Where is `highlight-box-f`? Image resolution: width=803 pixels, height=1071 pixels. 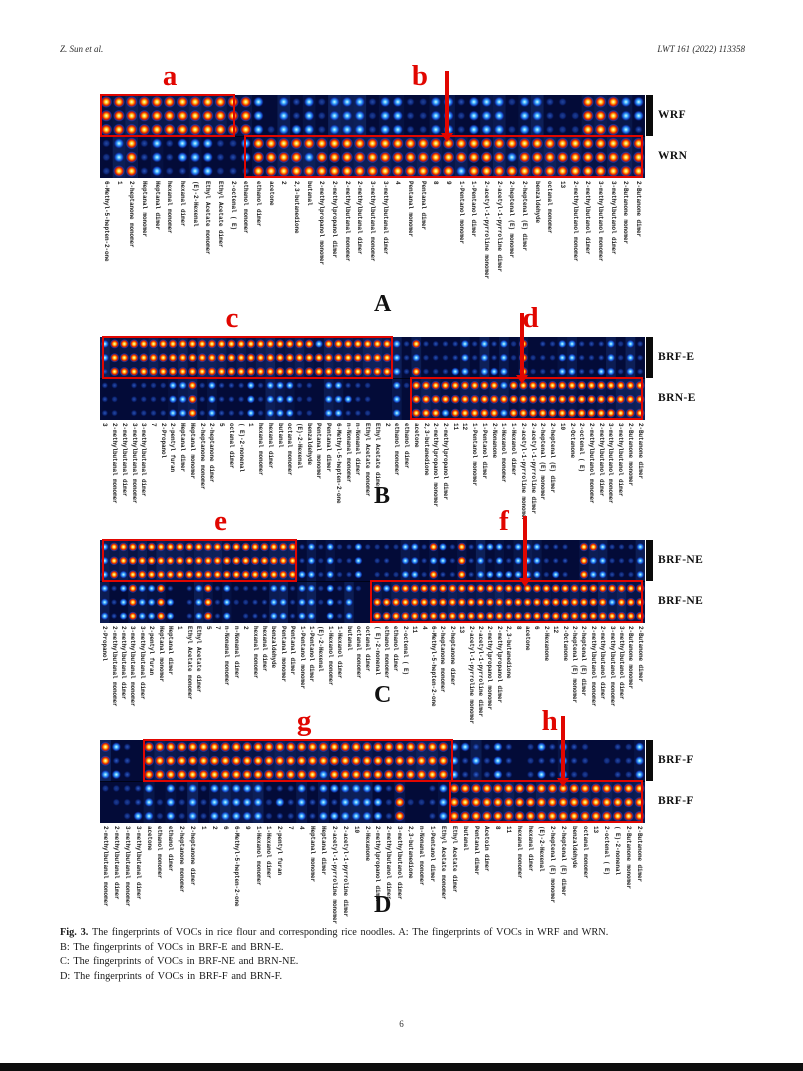 highlight-box-f is located at coordinates (506, 601).